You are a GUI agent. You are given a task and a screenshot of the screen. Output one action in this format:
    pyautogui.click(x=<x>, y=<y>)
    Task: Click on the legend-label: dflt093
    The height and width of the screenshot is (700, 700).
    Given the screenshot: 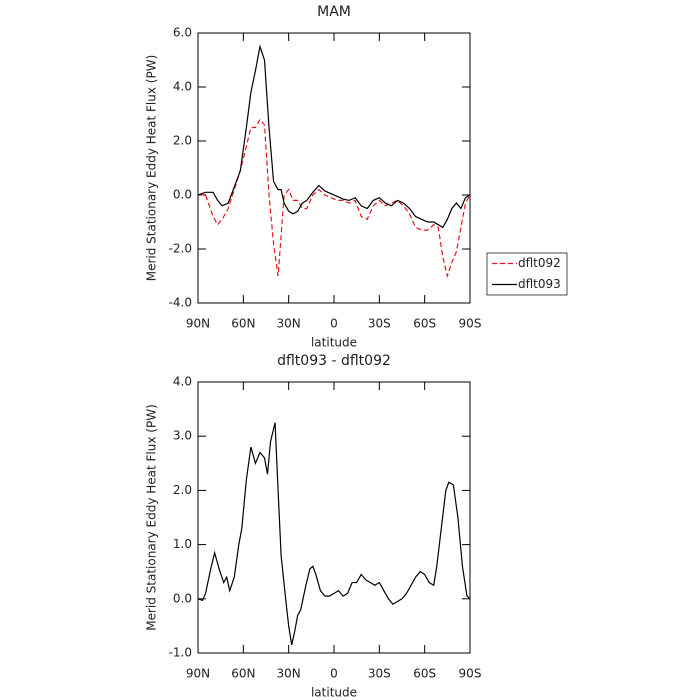 What is the action you would take?
    pyautogui.click(x=539, y=284)
    